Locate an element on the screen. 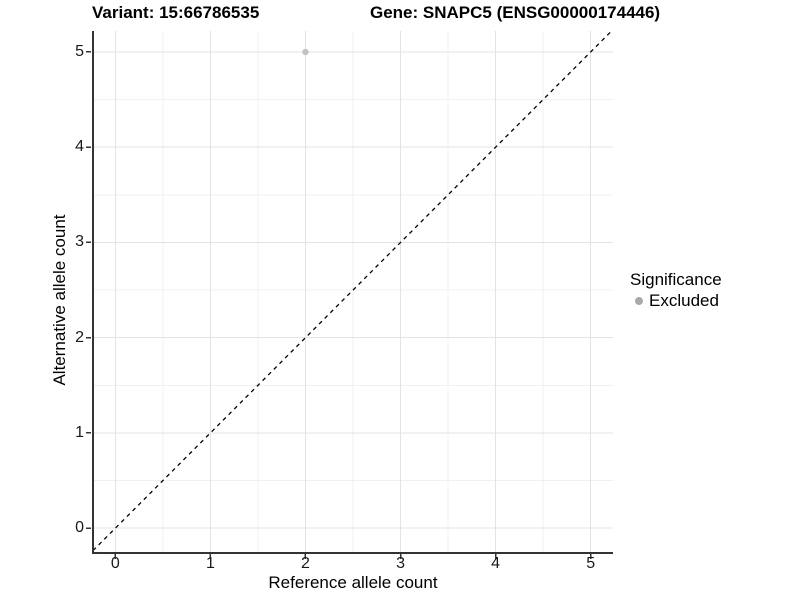 The width and height of the screenshot is (800, 600). gene-title: Gene: SNAPC5 (ENSG00000174446) is located at coordinates (515, 12).